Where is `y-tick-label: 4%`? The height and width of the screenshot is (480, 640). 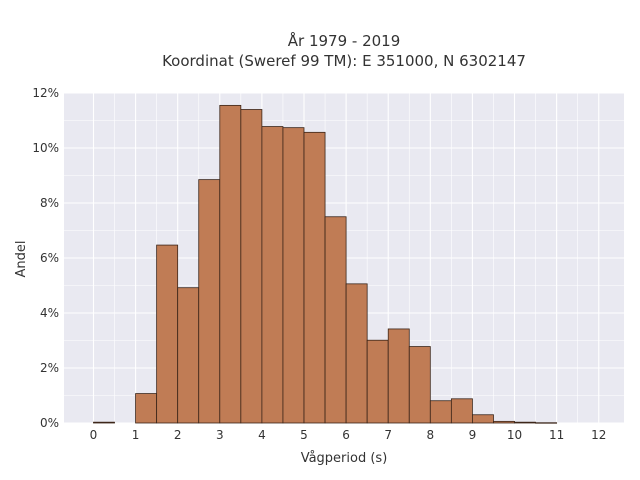 y-tick-label: 4% is located at coordinates (49, 313).